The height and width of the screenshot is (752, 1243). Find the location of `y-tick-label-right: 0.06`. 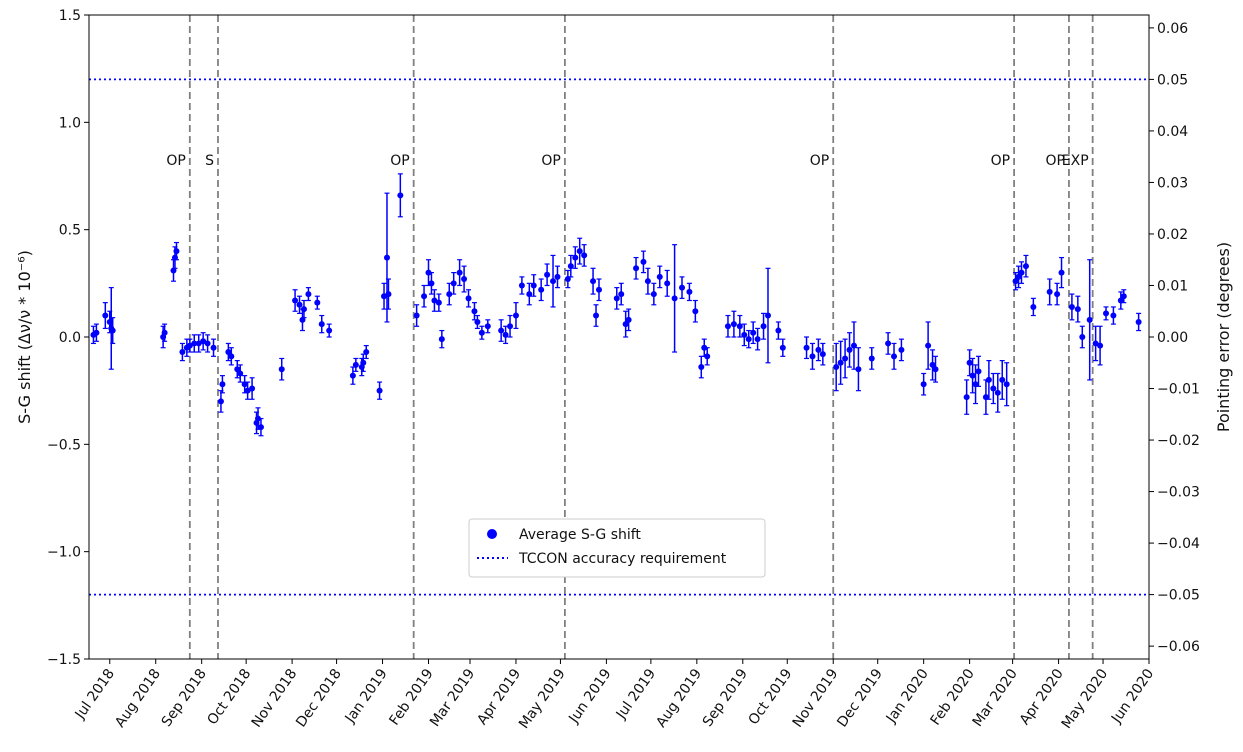

y-tick-label-right: 0.06 is located at coordinates (1172, 29).